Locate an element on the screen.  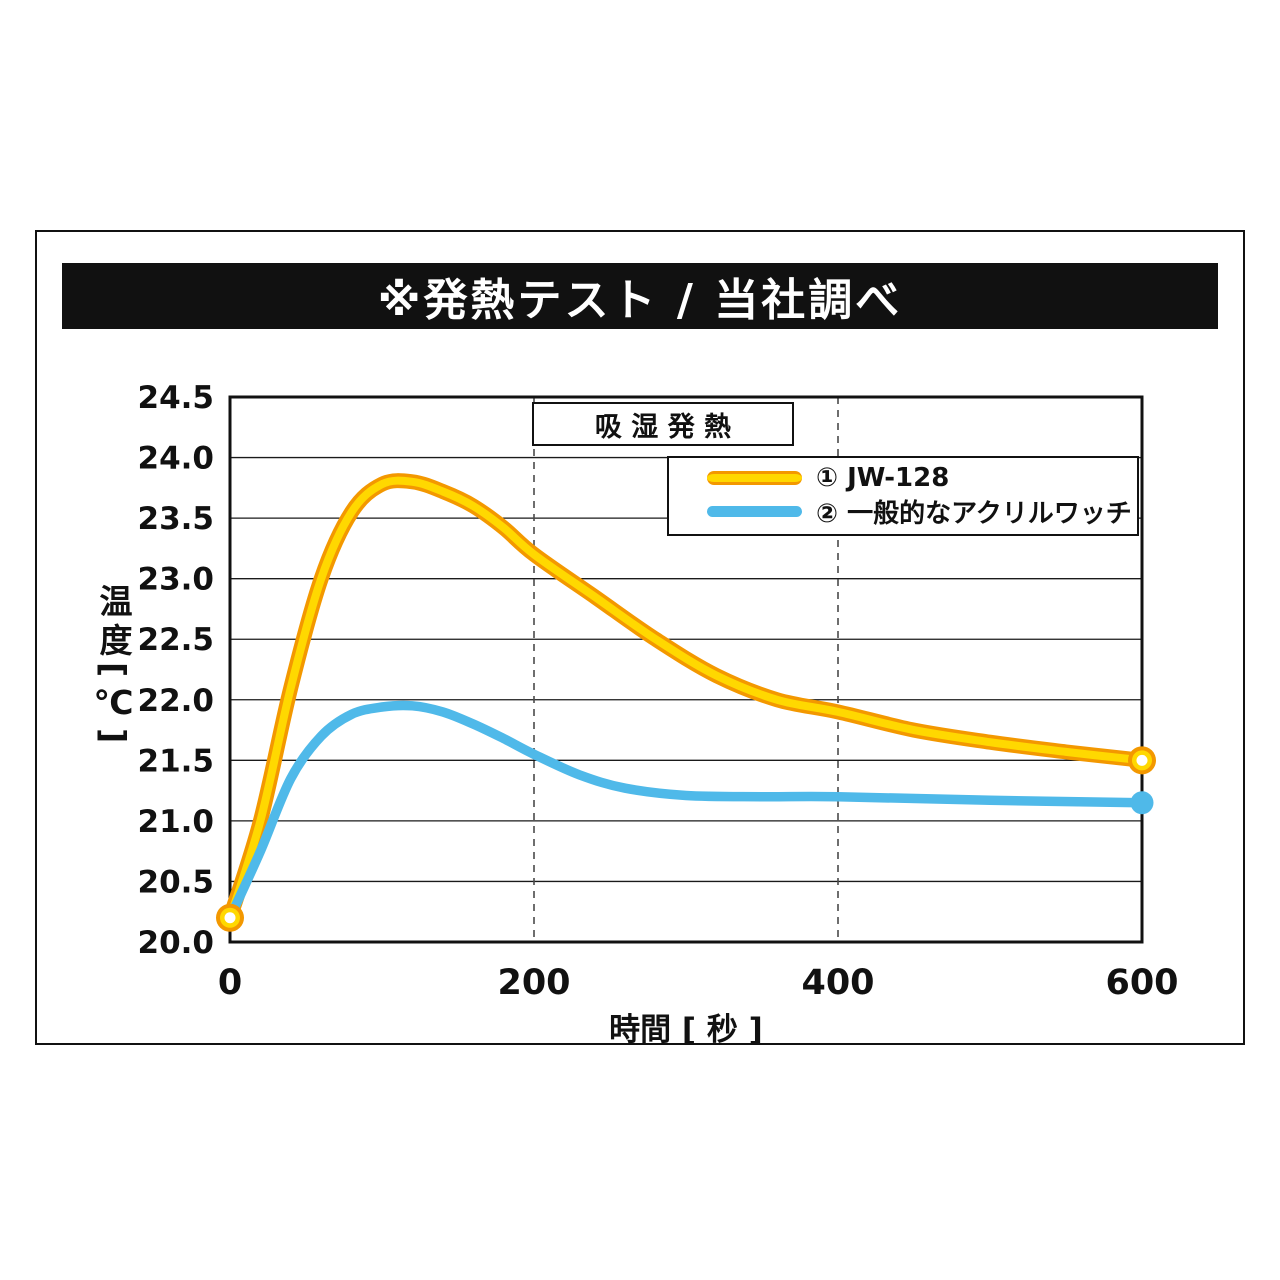
x-tick-label: 200 is located at coordinates (533, 983).